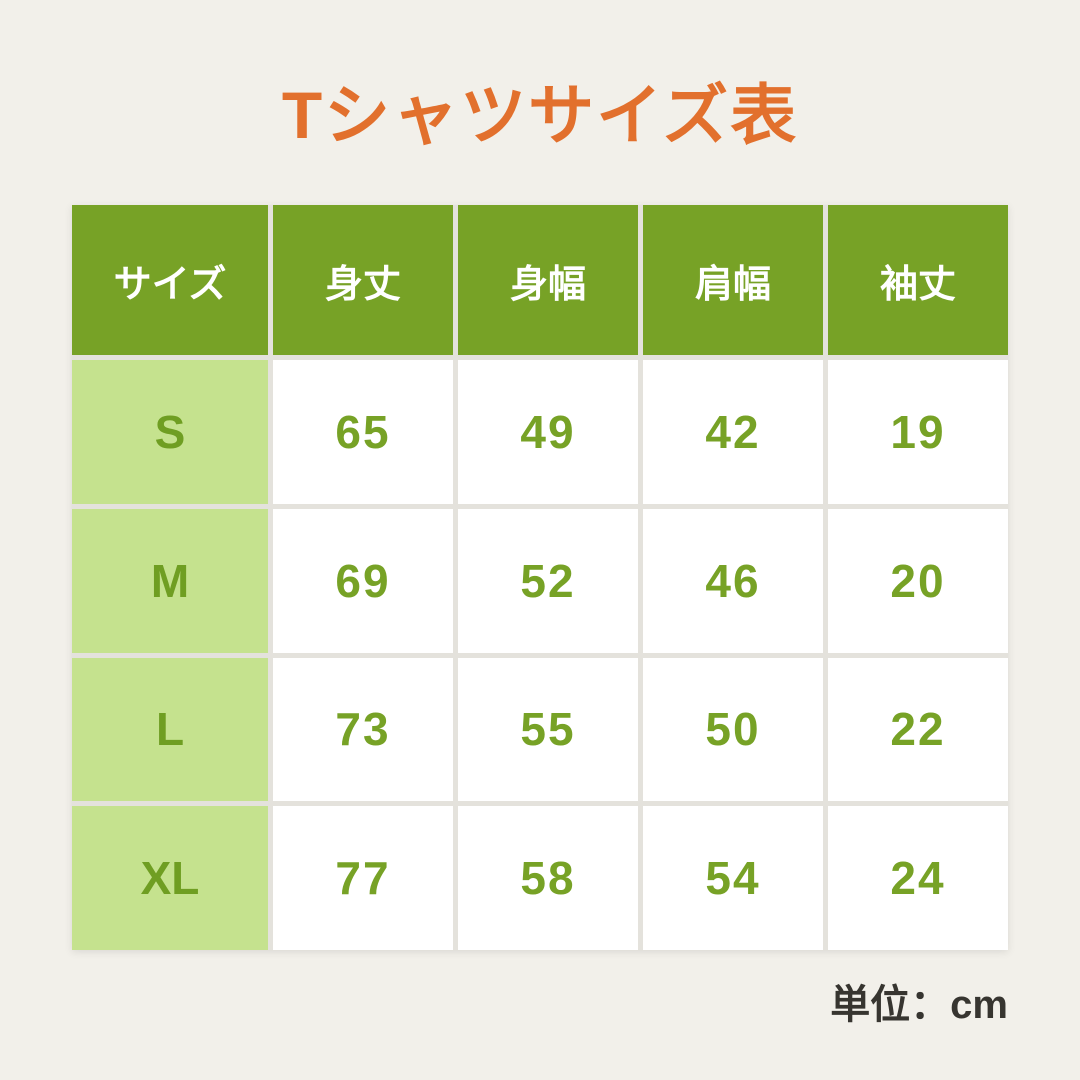 This screenshot has width=1080, height=1080. Describe the element at coordinates (170, 280) in the screenshot. I see `header-cell-0: サイズ` at that location.